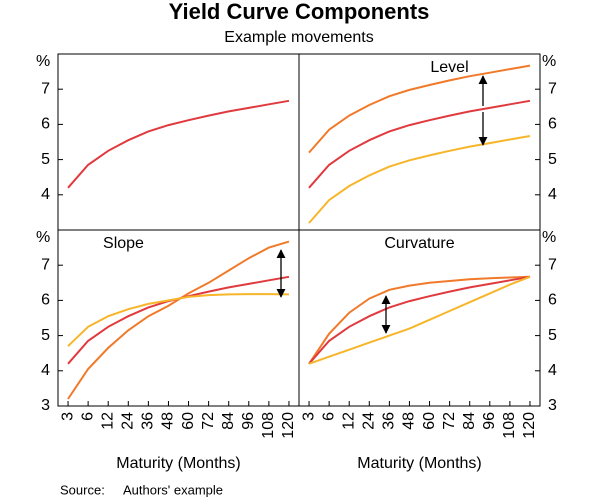 The image size is (598, 501). Describe the element at coordinates (123, 243) in the screenshot. I see `panel-title: Slope` at that location.